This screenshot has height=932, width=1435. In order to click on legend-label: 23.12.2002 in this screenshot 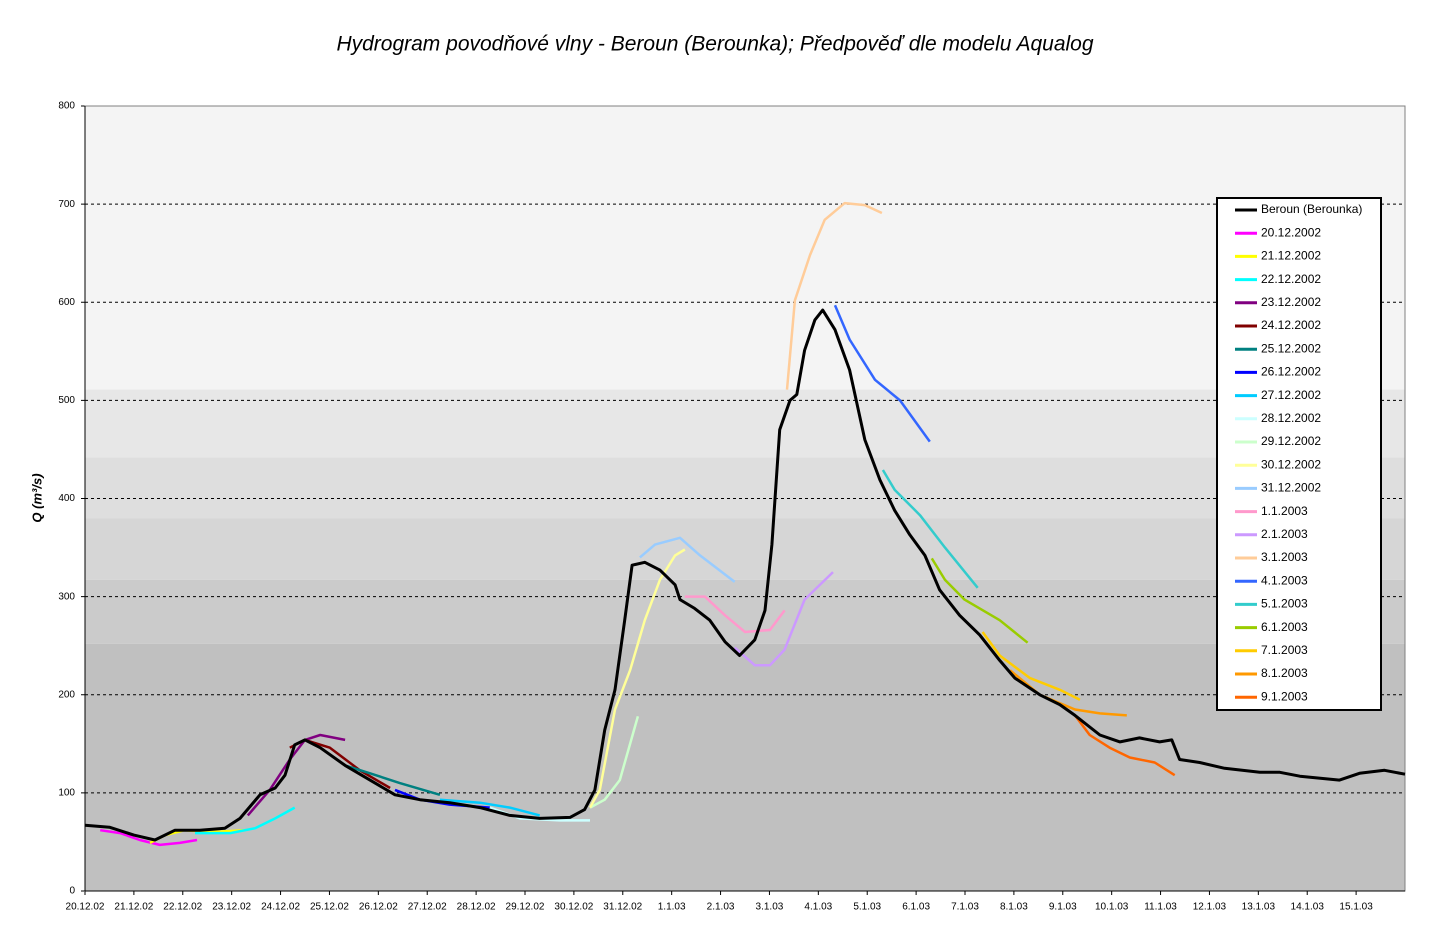, I will do `click(1291, 302)`.